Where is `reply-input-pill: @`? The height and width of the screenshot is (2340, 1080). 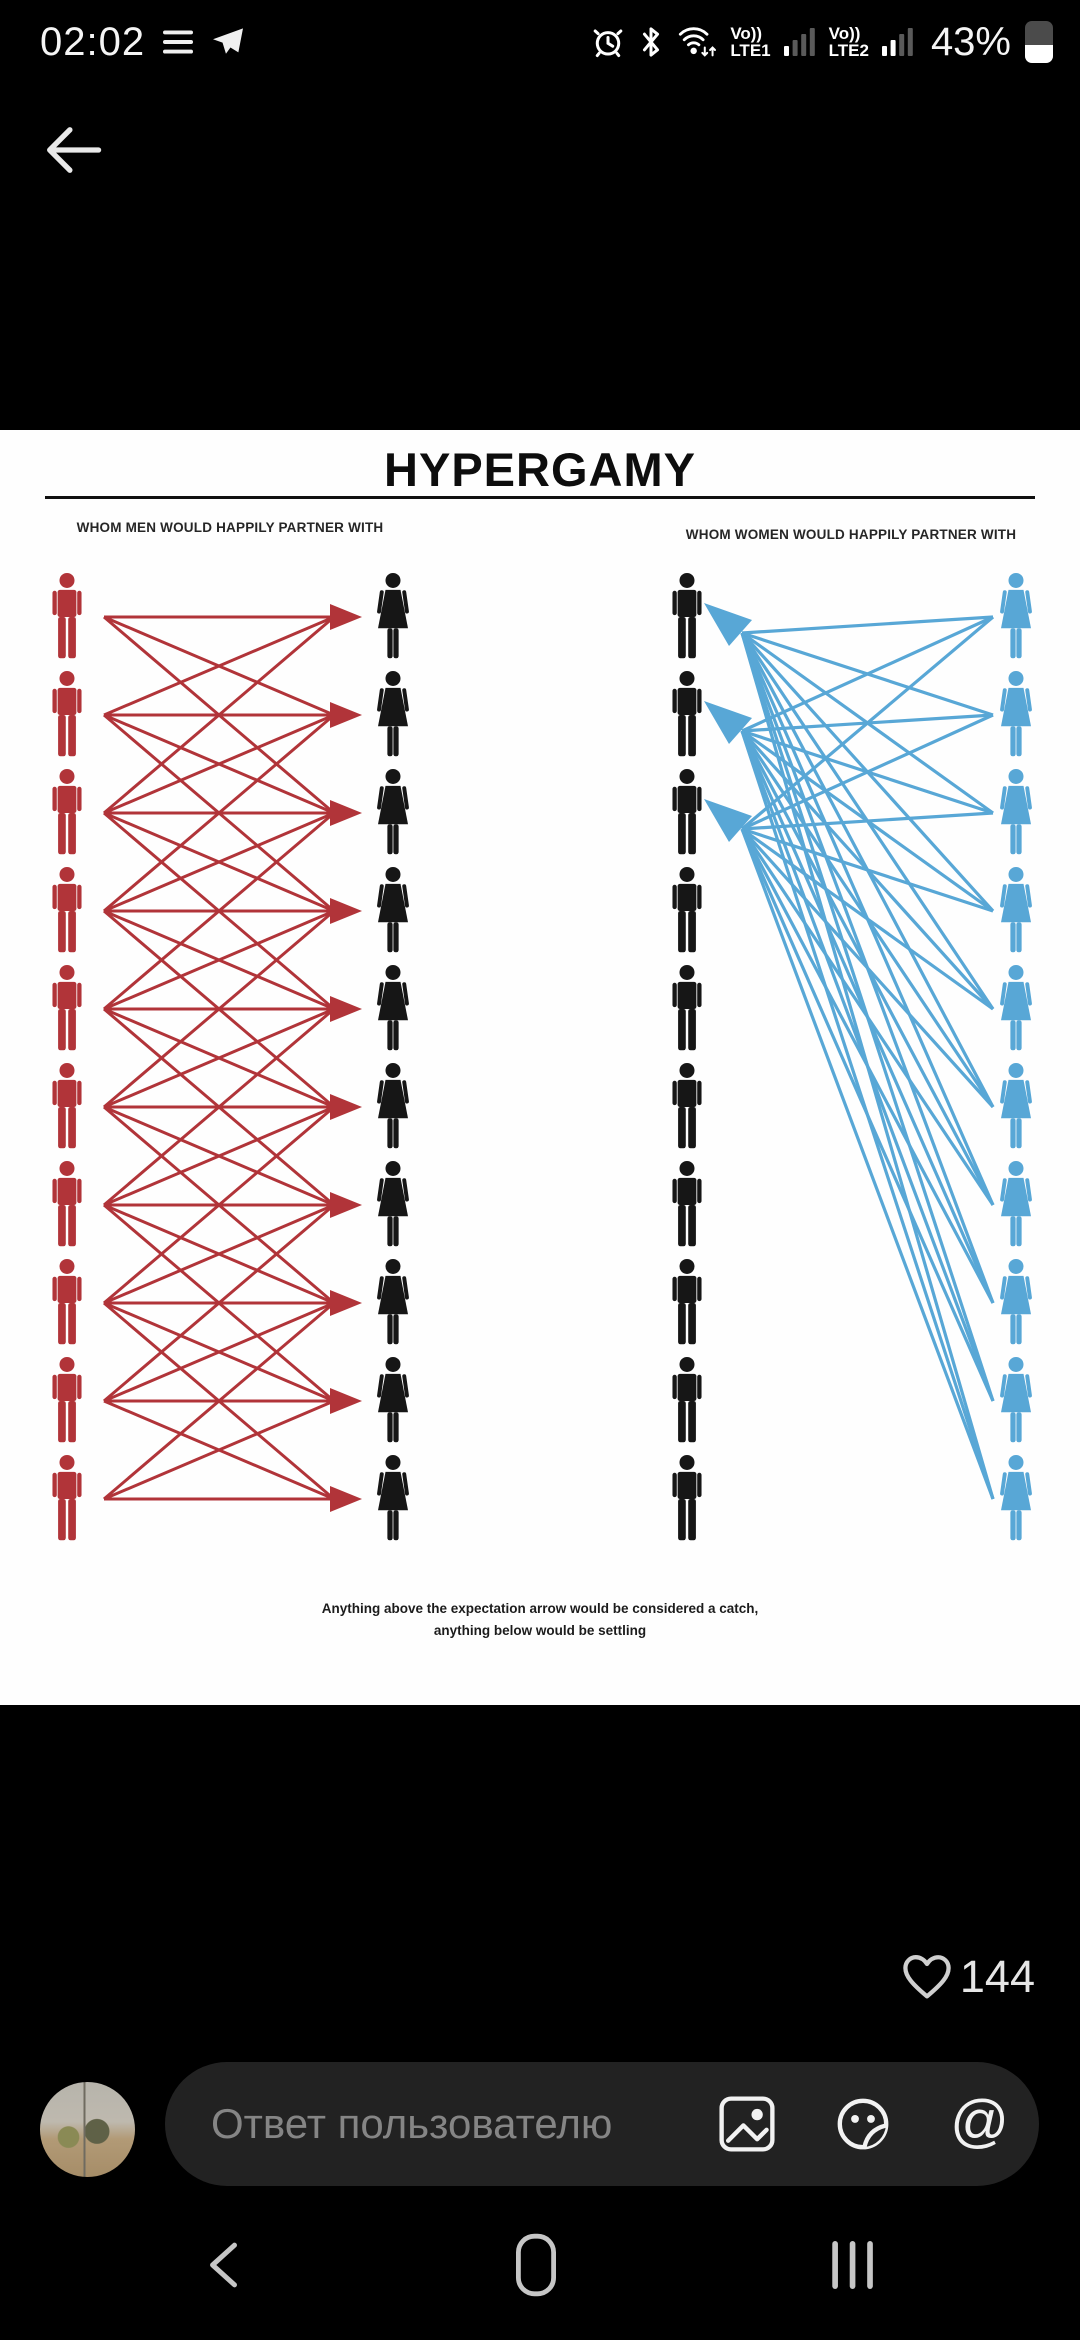 reply-input-pill: @ is located at coordinates (602, 2124).